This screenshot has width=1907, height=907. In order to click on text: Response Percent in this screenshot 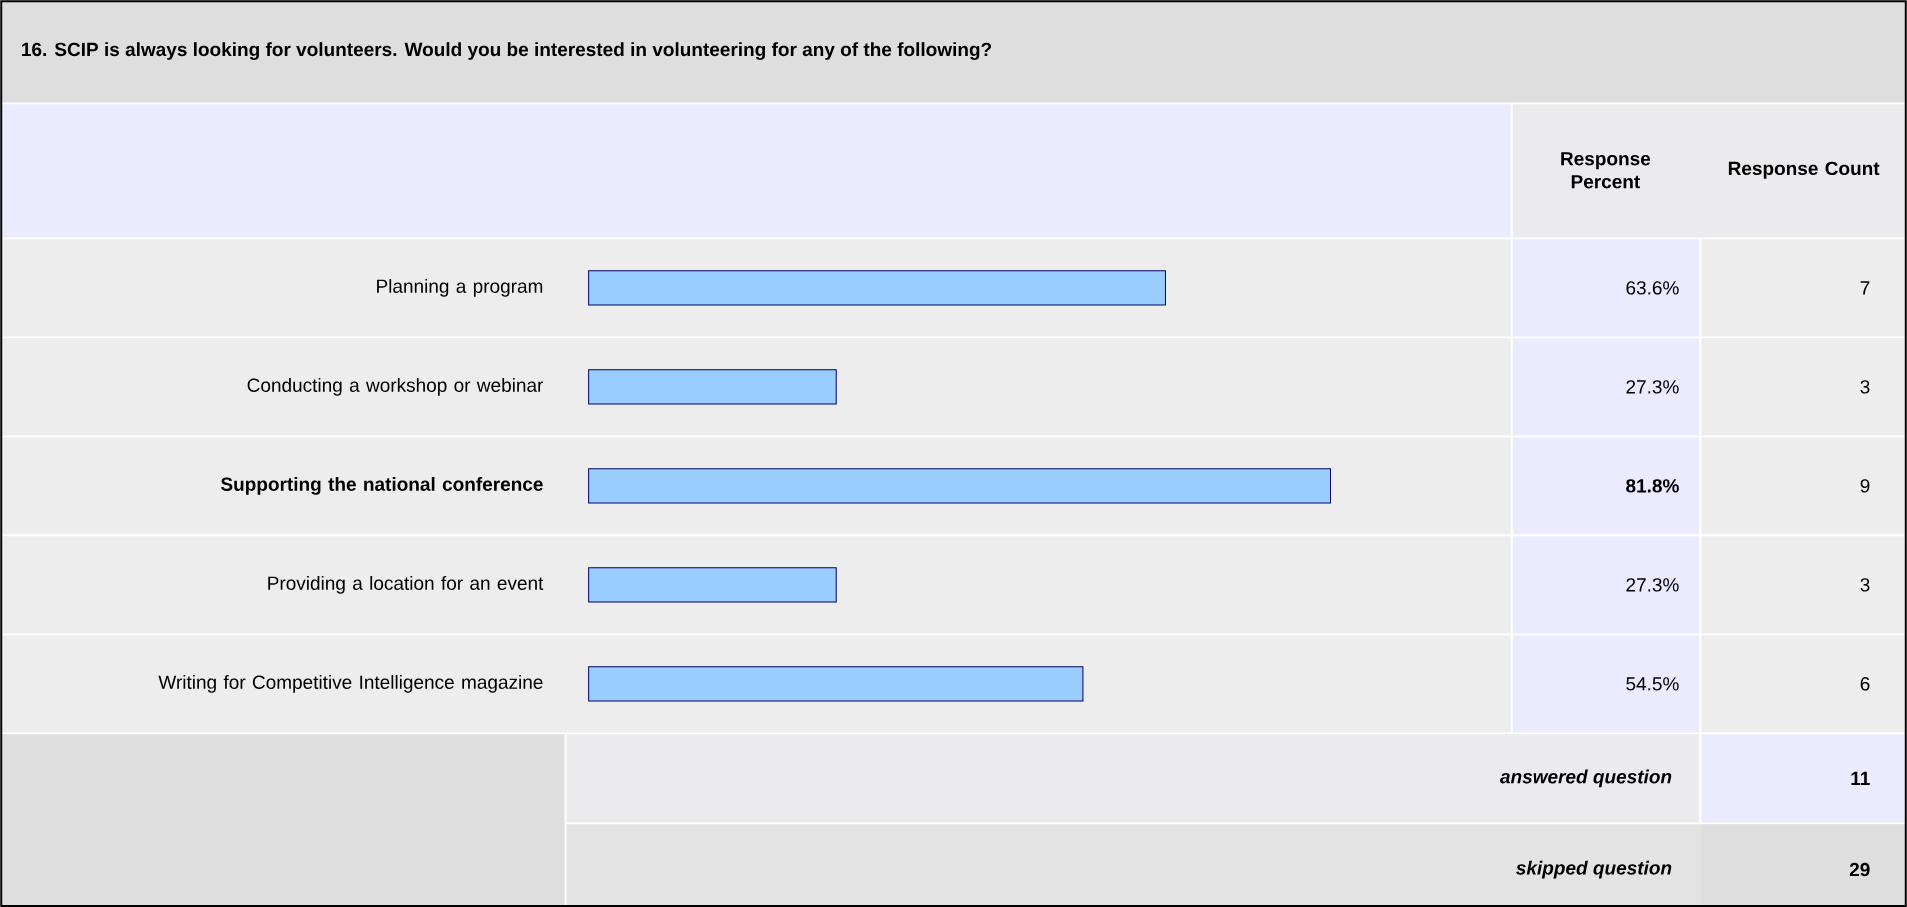, I will do `click(1606, 170)`.